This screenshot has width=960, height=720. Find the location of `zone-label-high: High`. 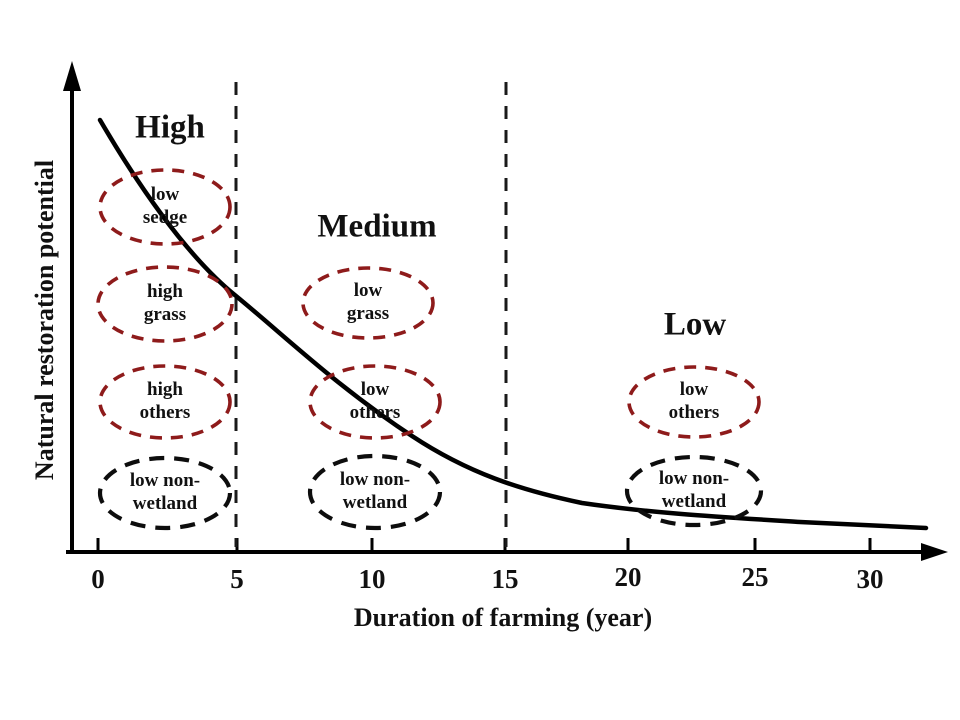

zone-label-high: High is located at coordinates (170, 127).